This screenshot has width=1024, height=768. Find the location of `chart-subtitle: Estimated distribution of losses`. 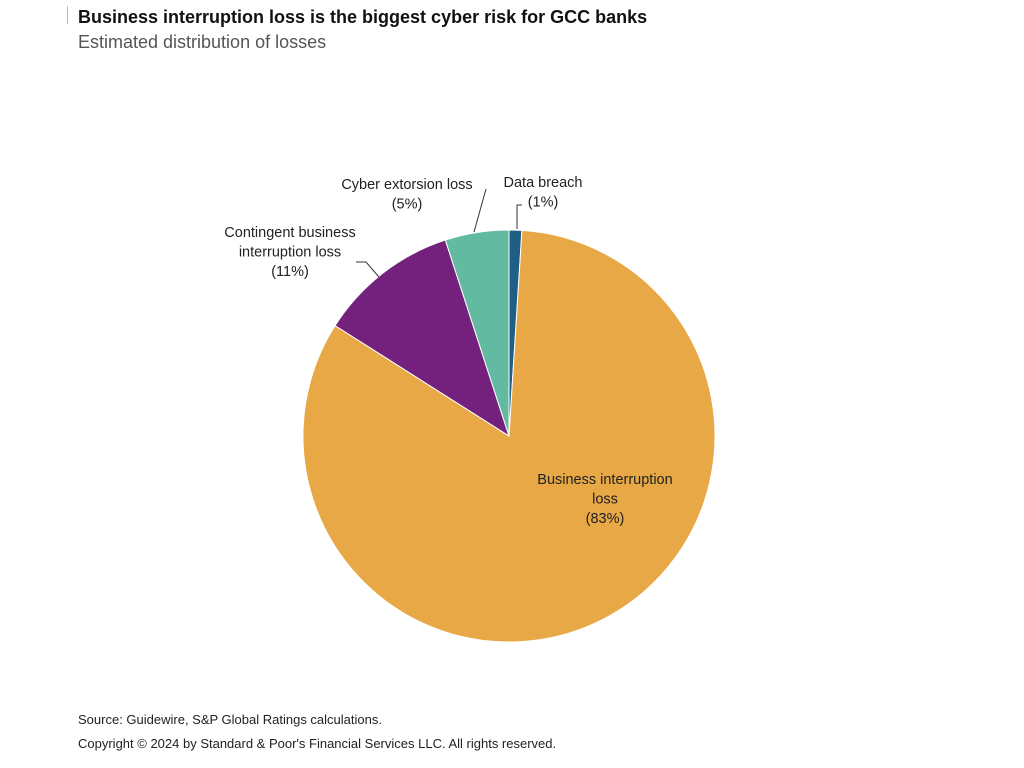

chart-subtitle: Estimated distribution of losses is located at coordinates (202, 42).